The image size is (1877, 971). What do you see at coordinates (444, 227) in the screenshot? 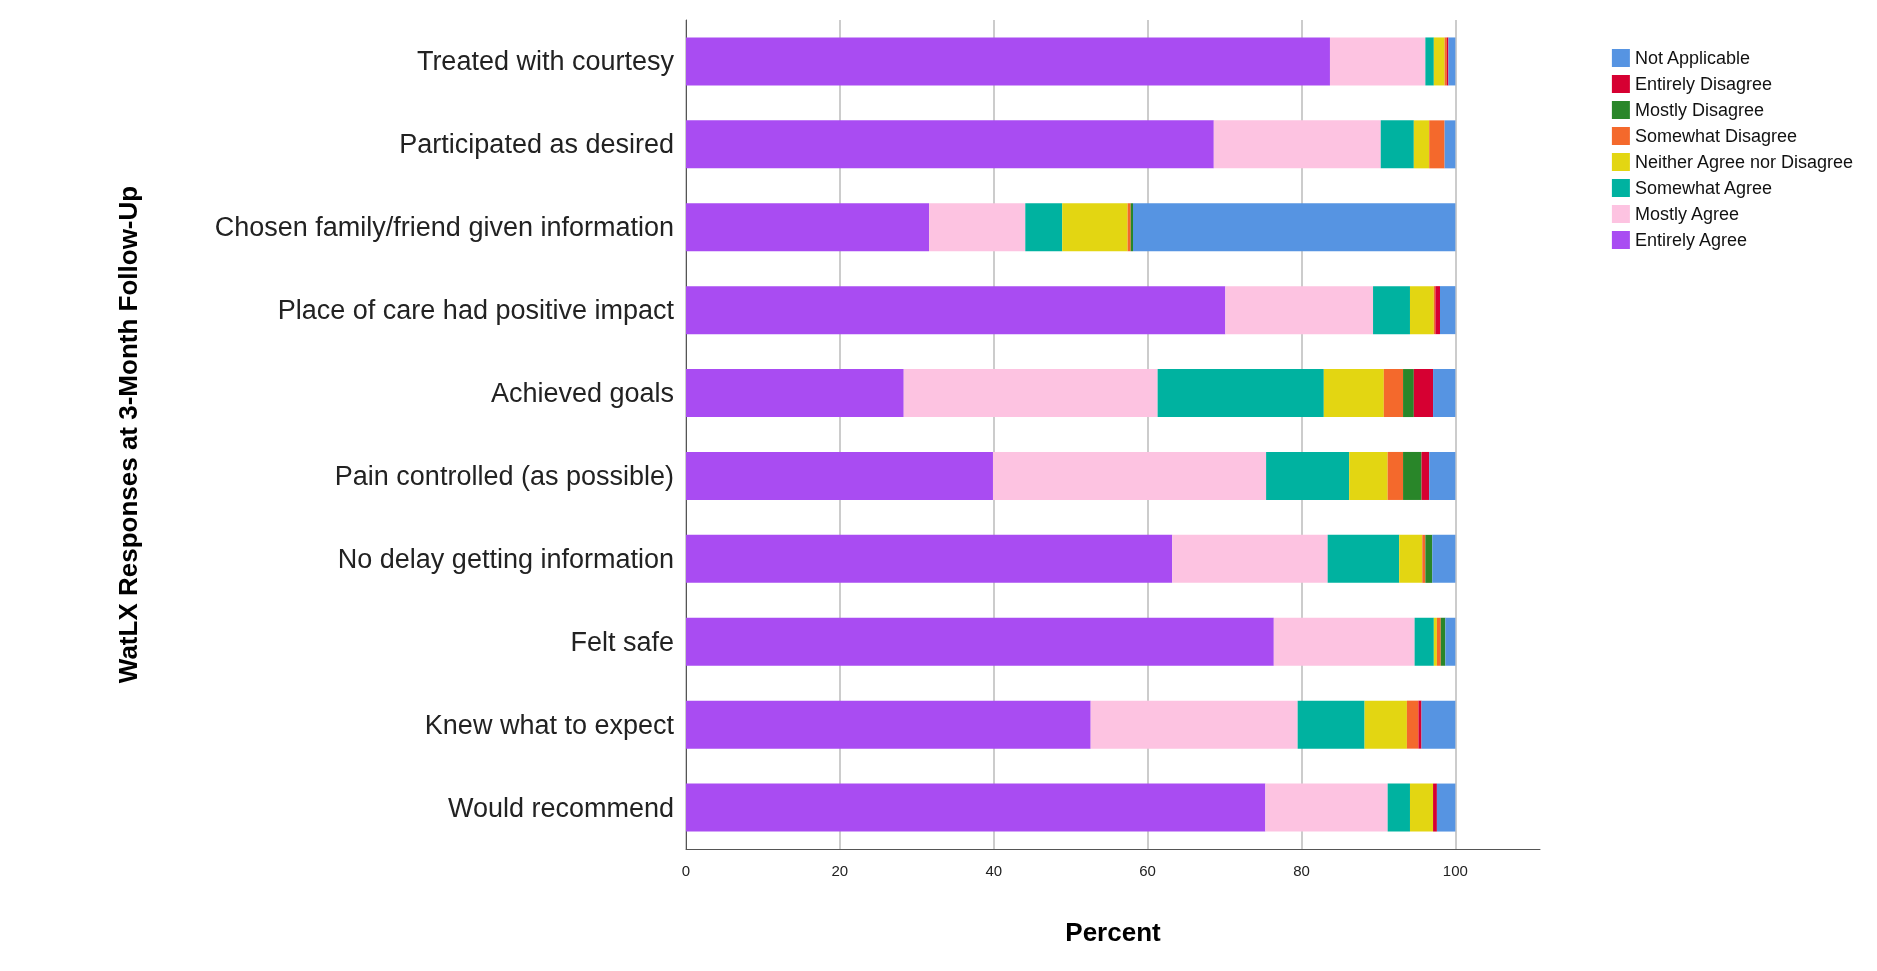
I see `y-tick-label: Chosen family/friend given information` at bounding box center [444, 227].